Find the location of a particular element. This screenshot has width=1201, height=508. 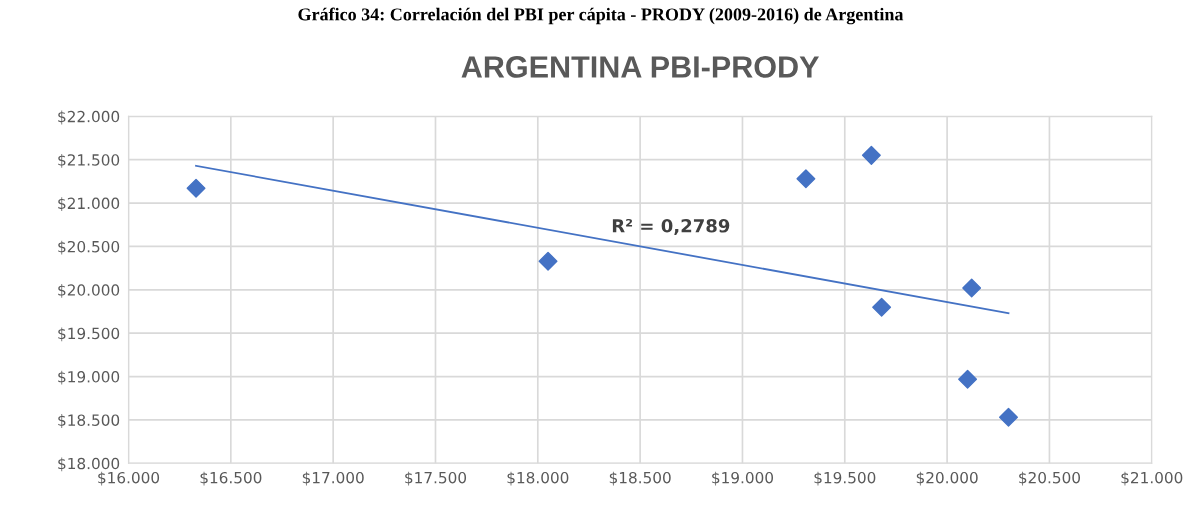

x-tick-label: $16.000 is located at coordinates (129, 478).